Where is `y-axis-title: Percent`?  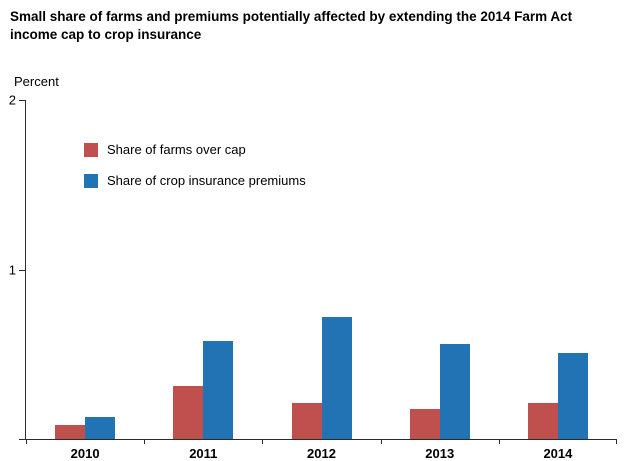
y-axis-title: Percent is located at coordinates (36, 81).